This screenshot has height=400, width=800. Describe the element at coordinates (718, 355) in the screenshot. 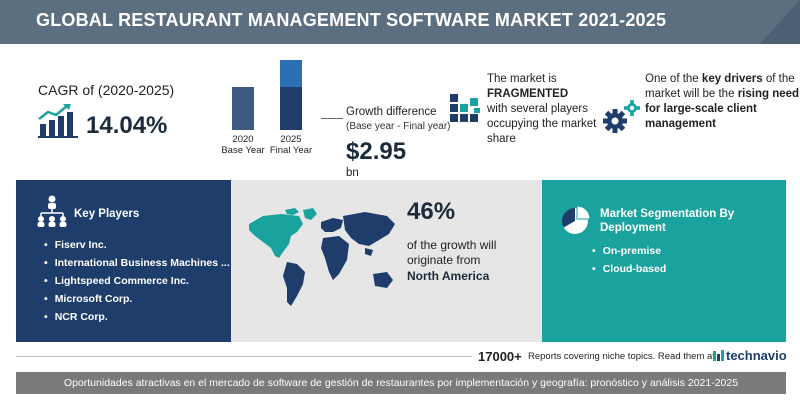

I see `technavio-logo-icon` at that location.